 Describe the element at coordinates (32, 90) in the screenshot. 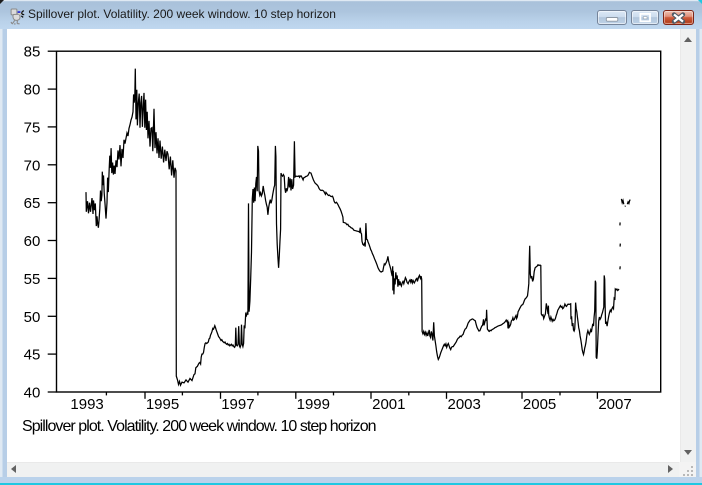

I see `svg-text: 80` at that location.